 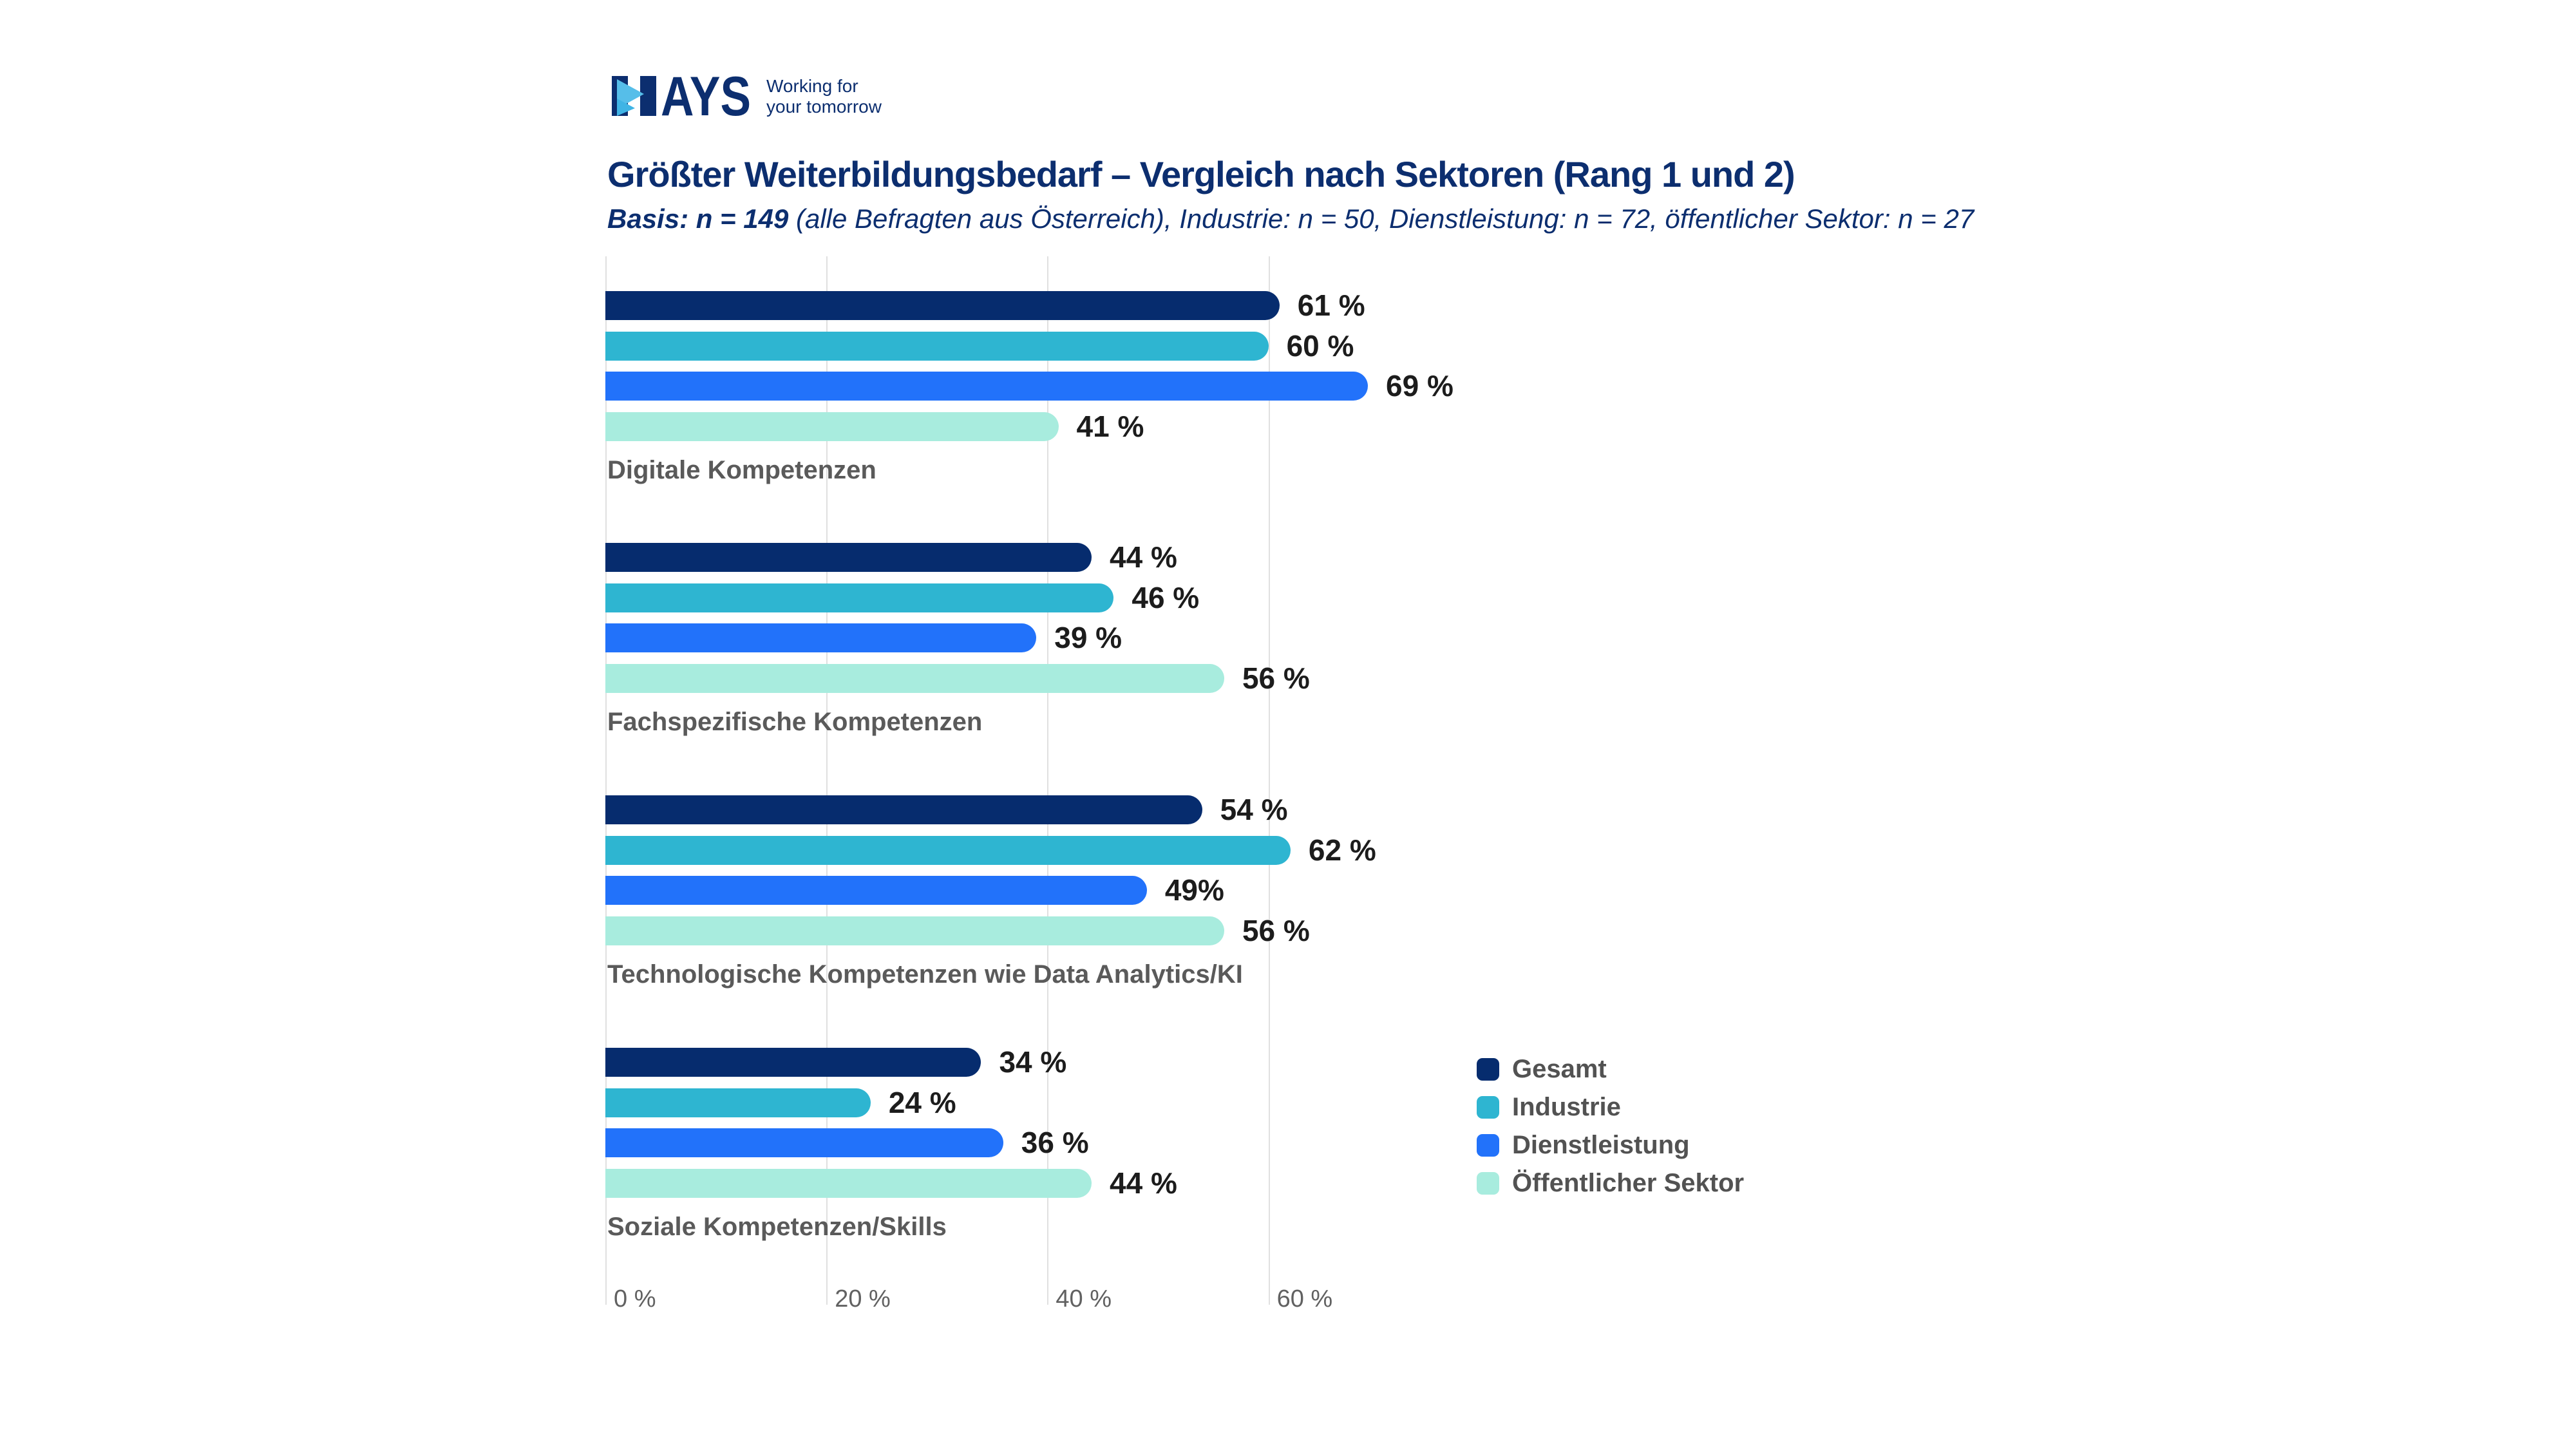 What do you see at coordinates (937, 346) in the screenshot?
I see `bar-industrie-digitale-kompetenzen` at bounding box center [937, 346].